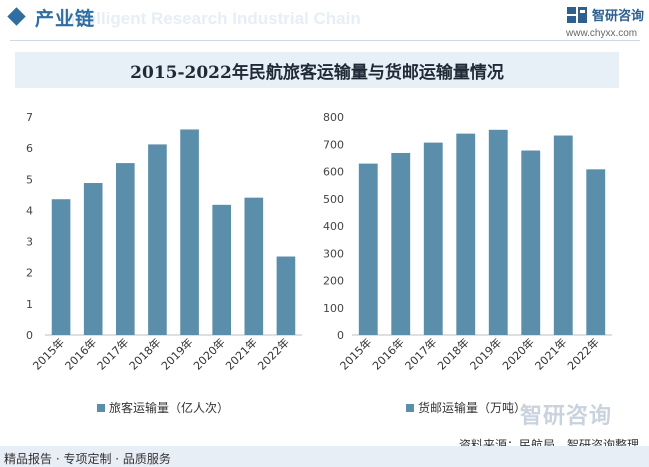 The height and width of the screenshot is (467, 649). Describe the element at coordinates (333, 281) in the screenshot. I see `y-tick-label: 200` at that location.